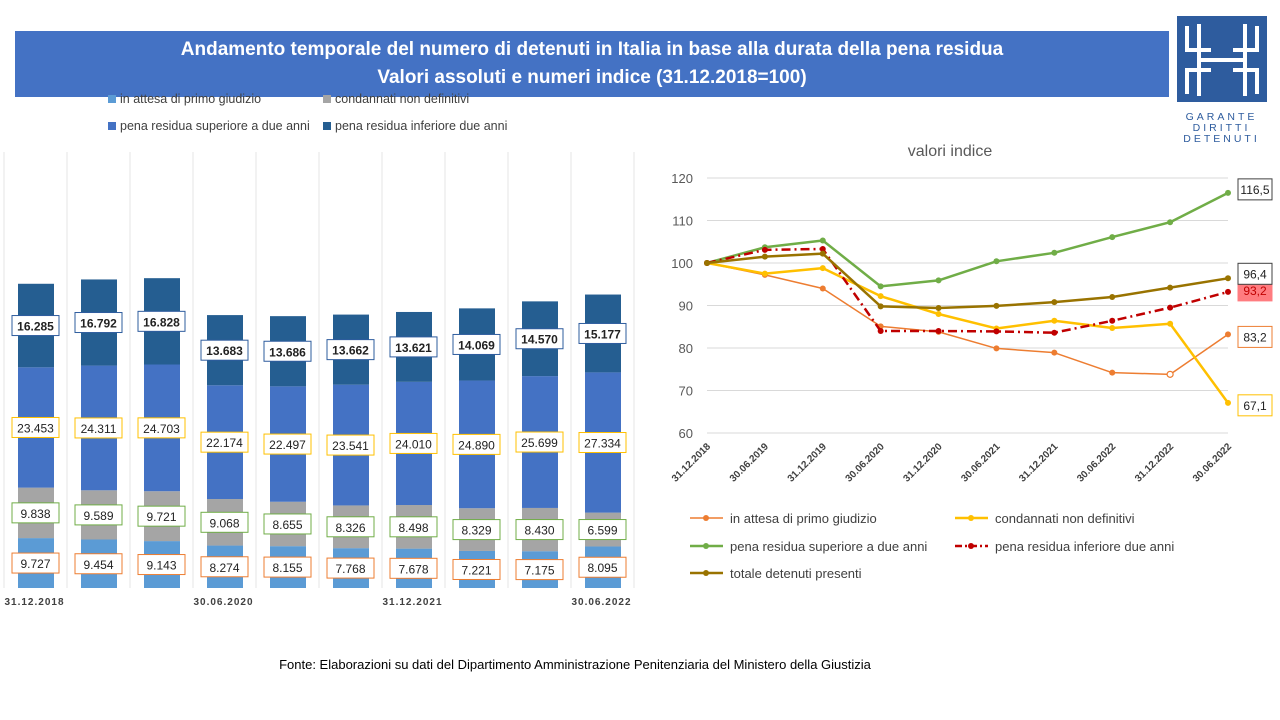  I want to click on data-label-attesa: 7.175, so click(539, 571).